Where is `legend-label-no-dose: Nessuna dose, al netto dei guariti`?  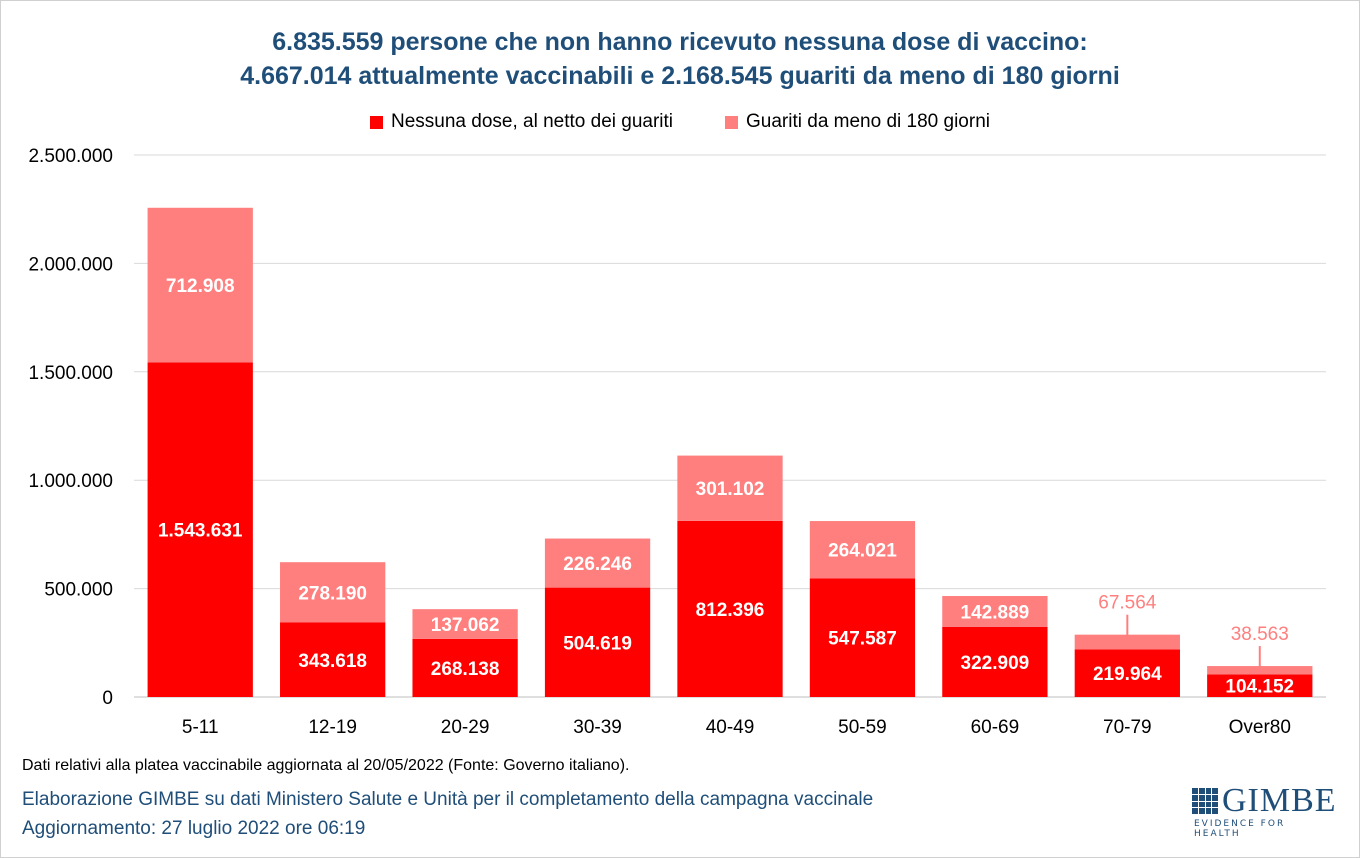
legend-label-no-dose: Nessuna dose, al netto dei guariti is located at coordinates (532, 121).